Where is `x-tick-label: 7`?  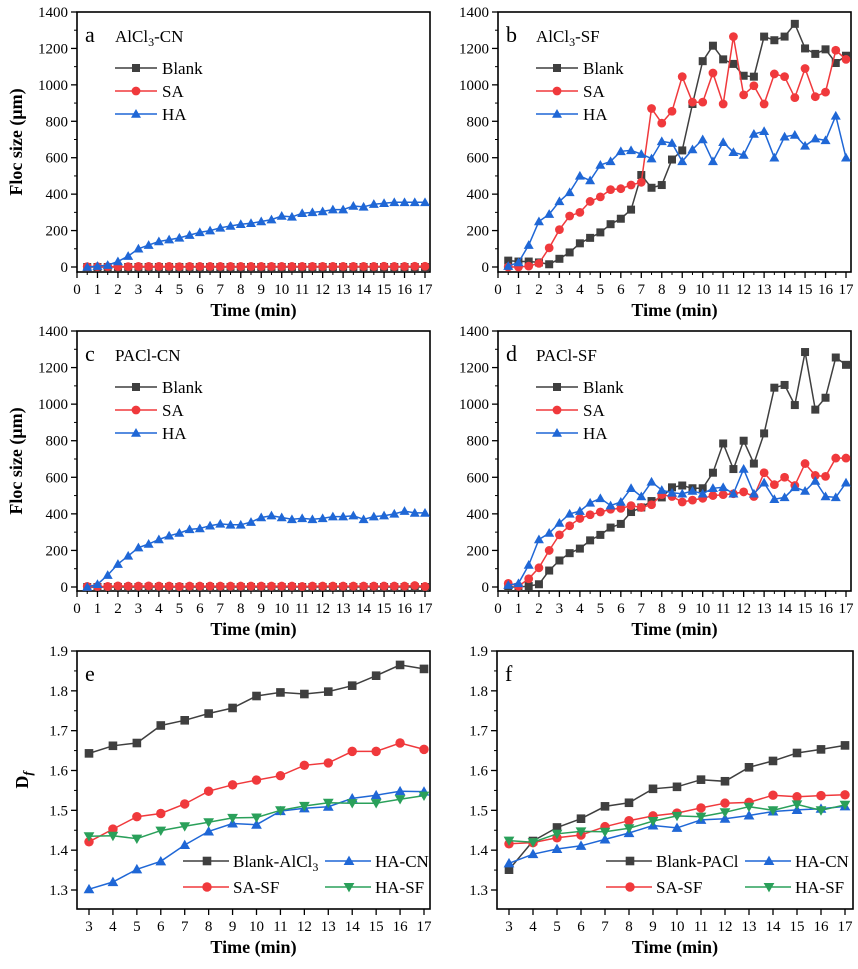
x-tick-label: 7 is located at coordinates (221, 609).